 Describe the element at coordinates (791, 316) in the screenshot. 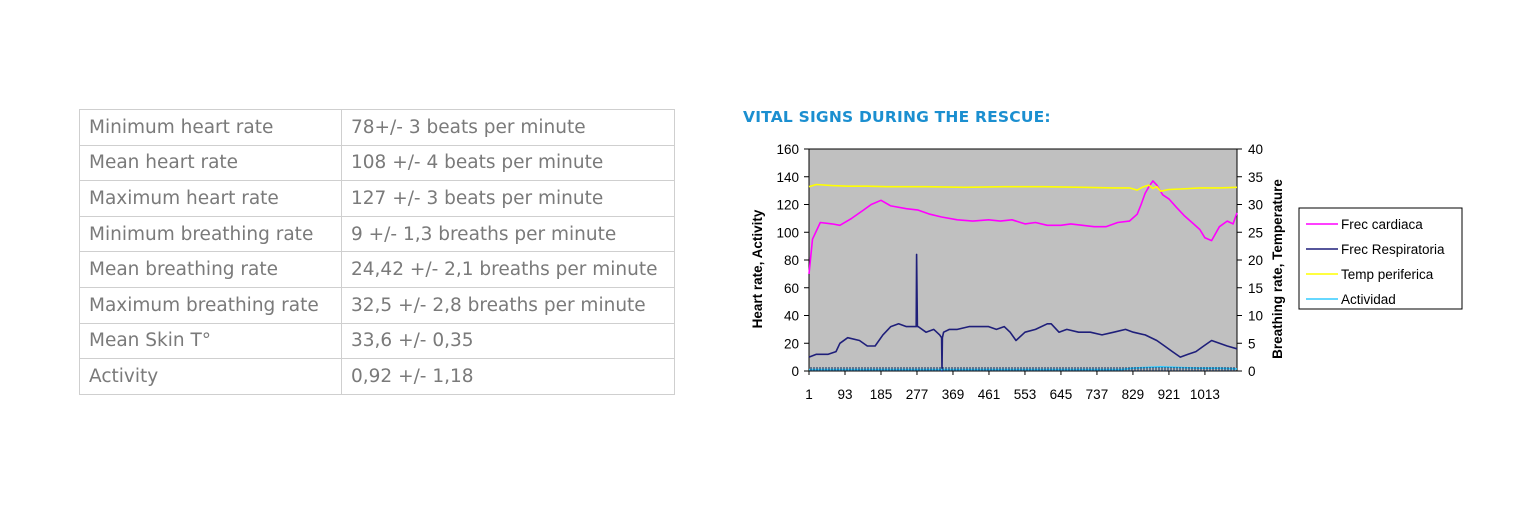

I see `y-tick-label: 40` at that location.